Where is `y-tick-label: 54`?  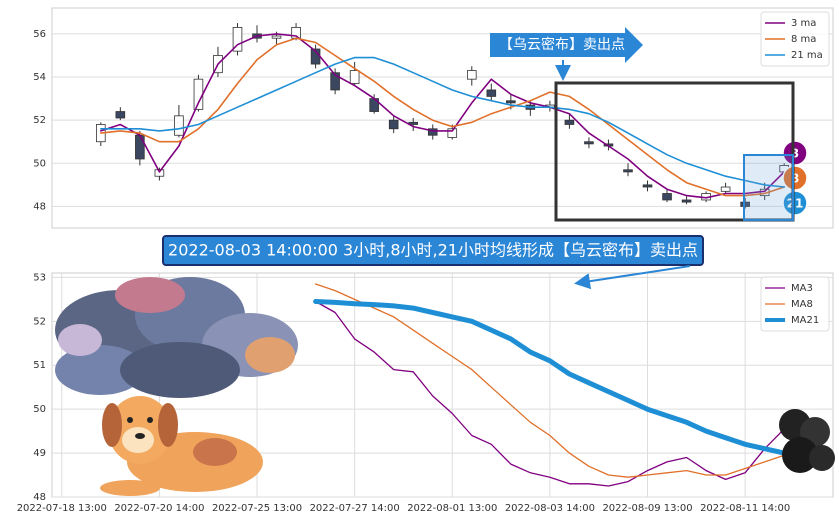 y-tick-label: 54 is located at coordinates (39, 77).